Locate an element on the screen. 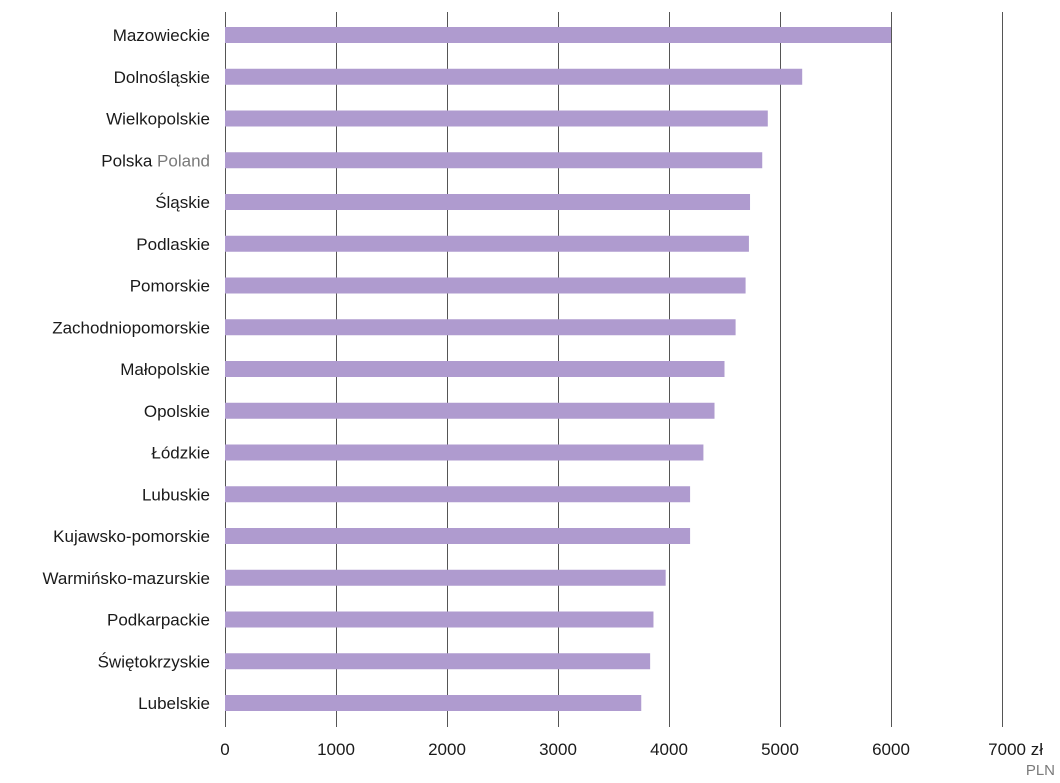 This screenshot has width=1060, height=783. bar-kujawsko-pomorskie is located at coordinates (458, 536).